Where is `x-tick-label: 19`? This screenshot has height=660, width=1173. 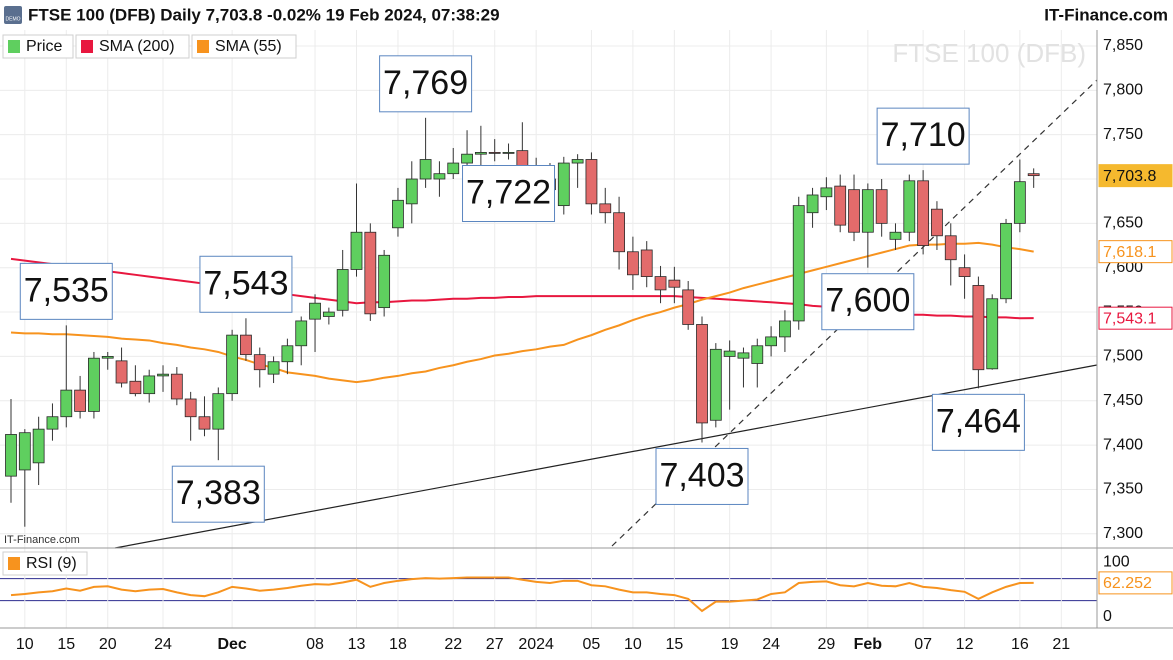 x-tick-label: 19 is located at coordinates (730, 644).